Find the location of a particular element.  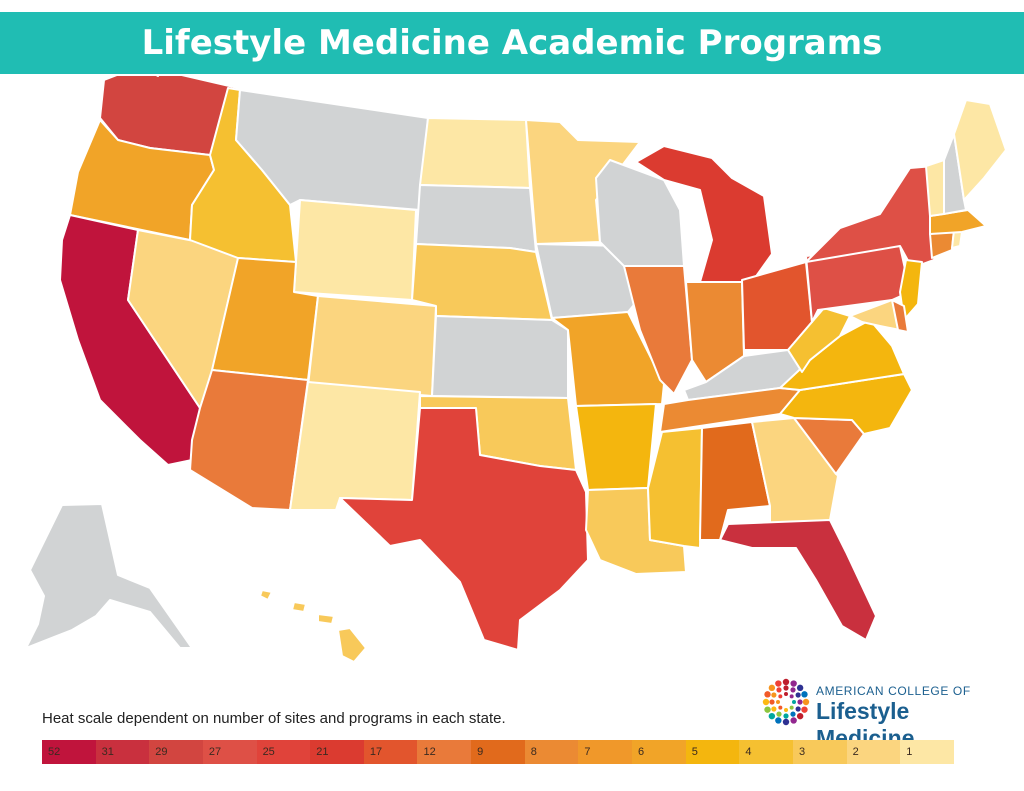

state-new-jersey is located at coordinates (911, 290).